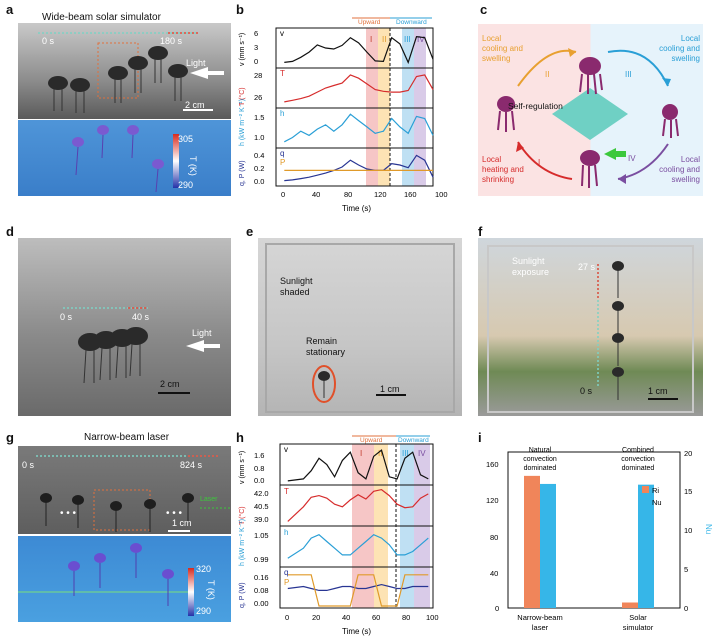 The width and height of the screenshot is (717, 640). I want to click on h-phase-II: II, so click(380, 453).